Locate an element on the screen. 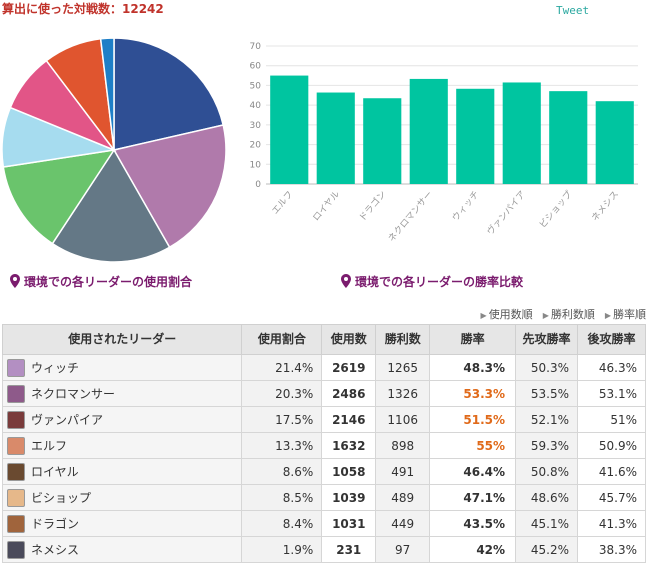 This screenshot has height=564, width=648. leader-name: ネクロマンサー is located at coordinates (73, 394).